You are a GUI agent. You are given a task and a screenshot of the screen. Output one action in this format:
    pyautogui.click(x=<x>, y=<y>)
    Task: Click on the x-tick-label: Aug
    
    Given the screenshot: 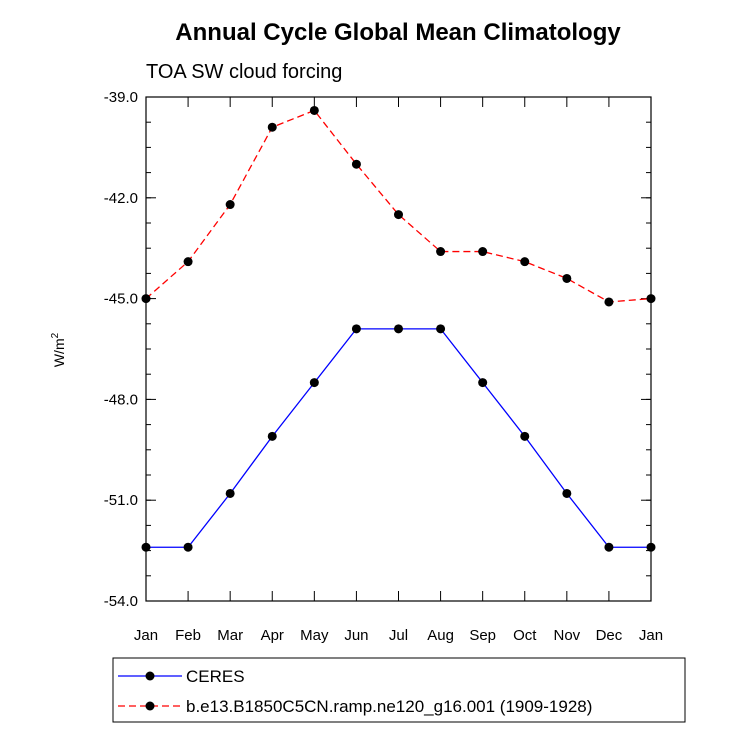 What is the action you would take?
    pyautogui.click(x=440, y=635)
    